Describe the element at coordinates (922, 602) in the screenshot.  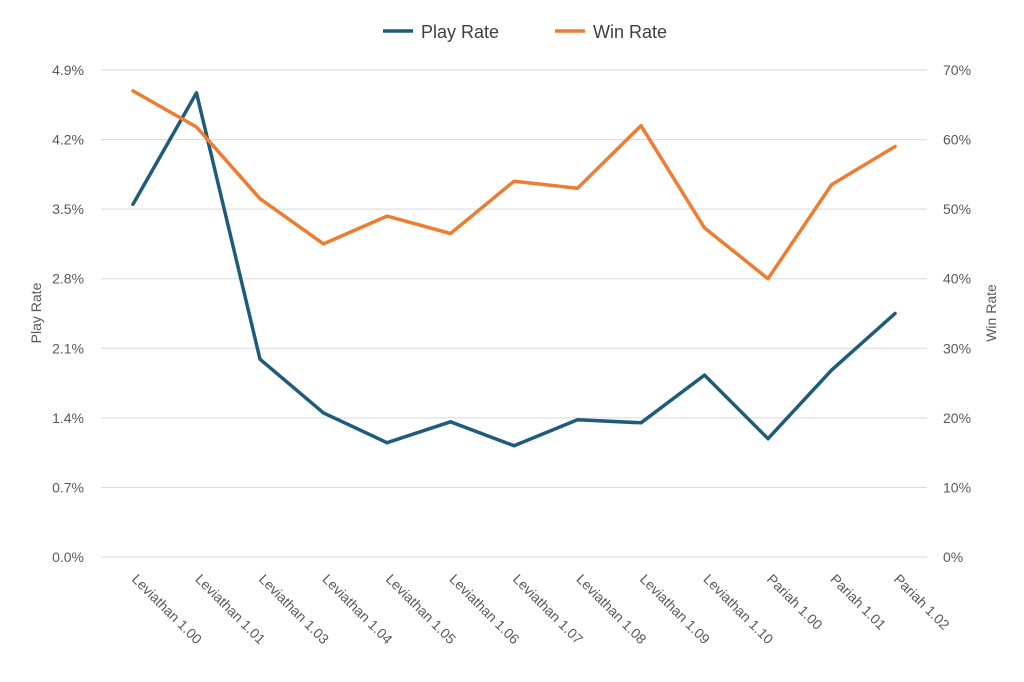
I see `x-tick-label: Pariah 1.02` at that location.